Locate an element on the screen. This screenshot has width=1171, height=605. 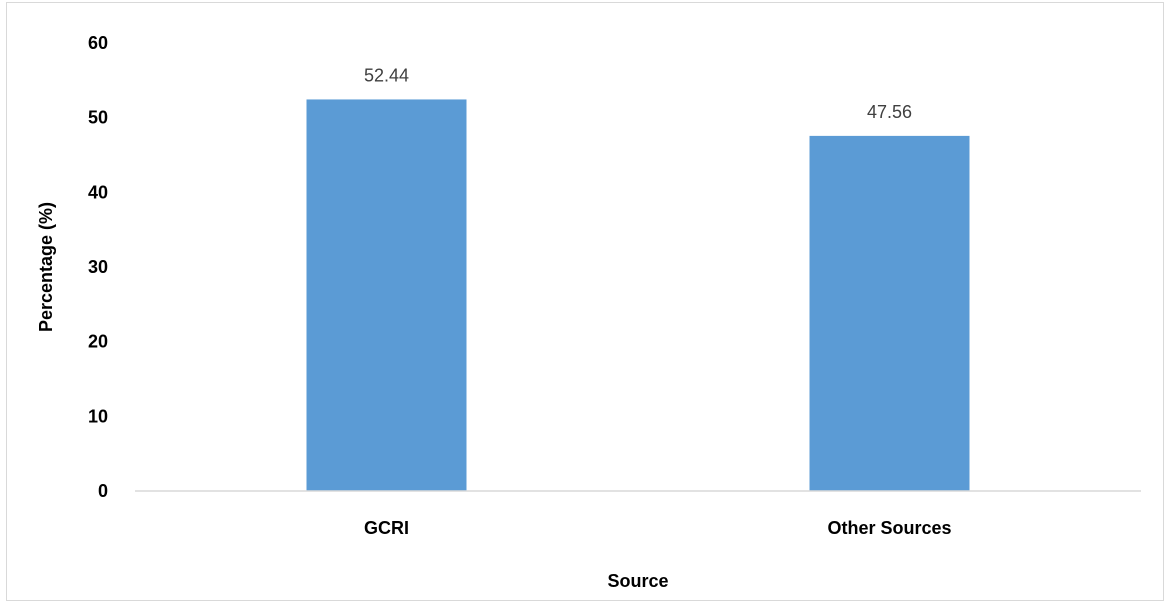
y-tick-label: 30 is located at coordinates (98, 267).